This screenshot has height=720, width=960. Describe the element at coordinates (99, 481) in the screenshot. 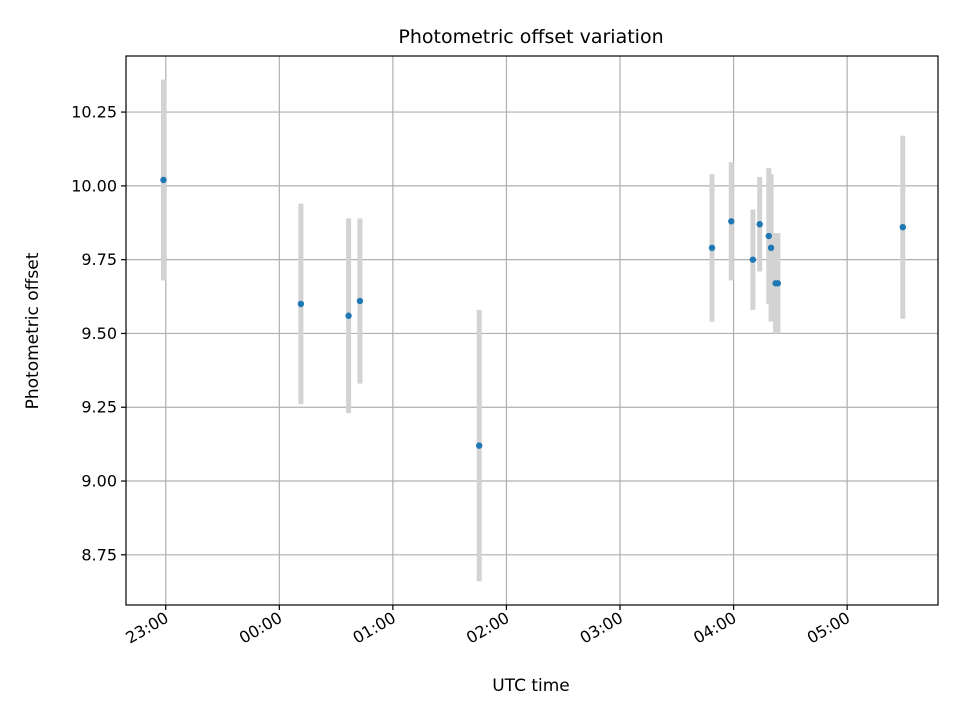

I see `y-tick-label: 9.00` at that location.